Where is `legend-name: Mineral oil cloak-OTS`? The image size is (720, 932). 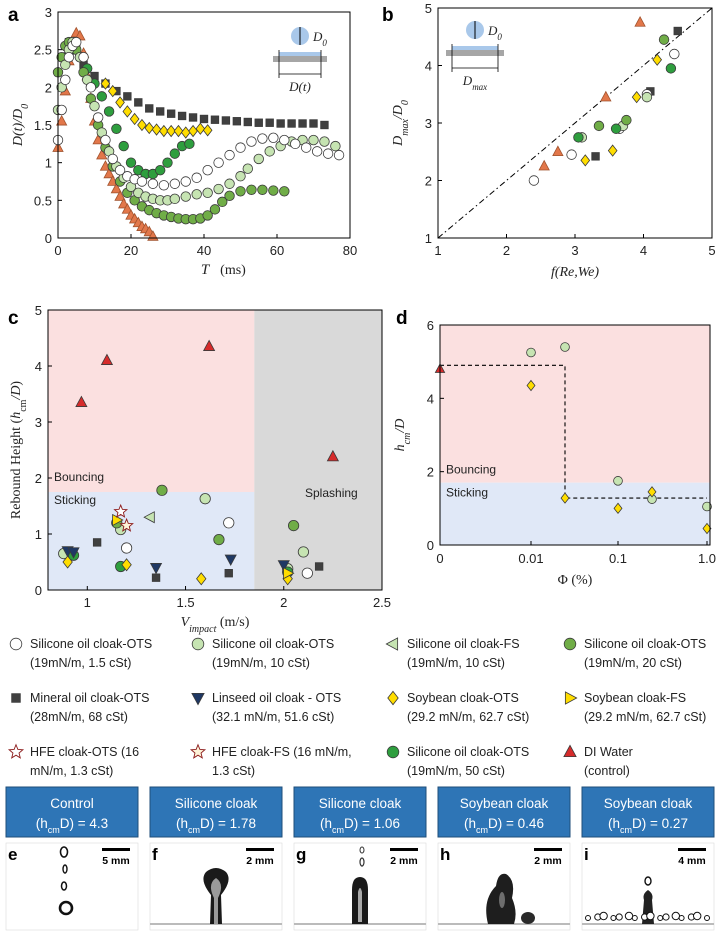 legend-name: Mineral oil cloak-OTS is located at coordinates (89, 698).